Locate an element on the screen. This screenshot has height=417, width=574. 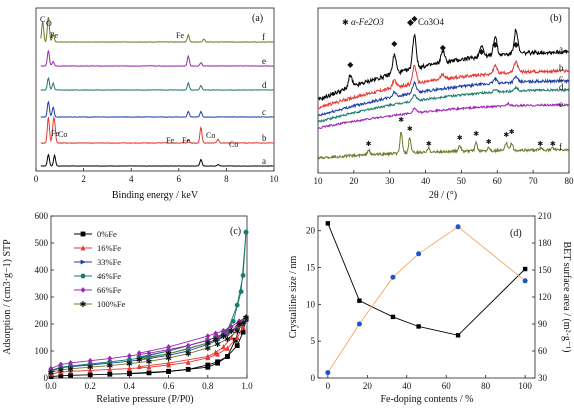
panel-b-curves is located at coordinates (443, 94).